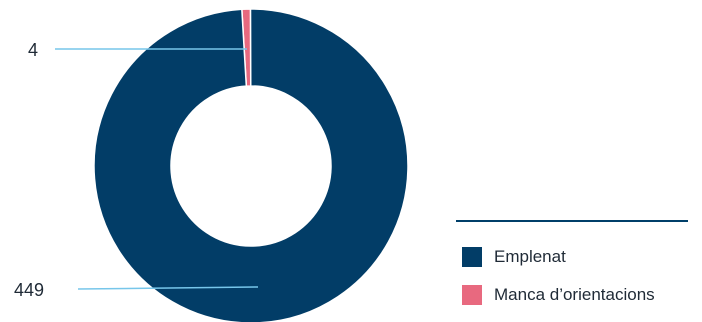  I want to click on data-label-emplenat: 449, so click(29, 290).